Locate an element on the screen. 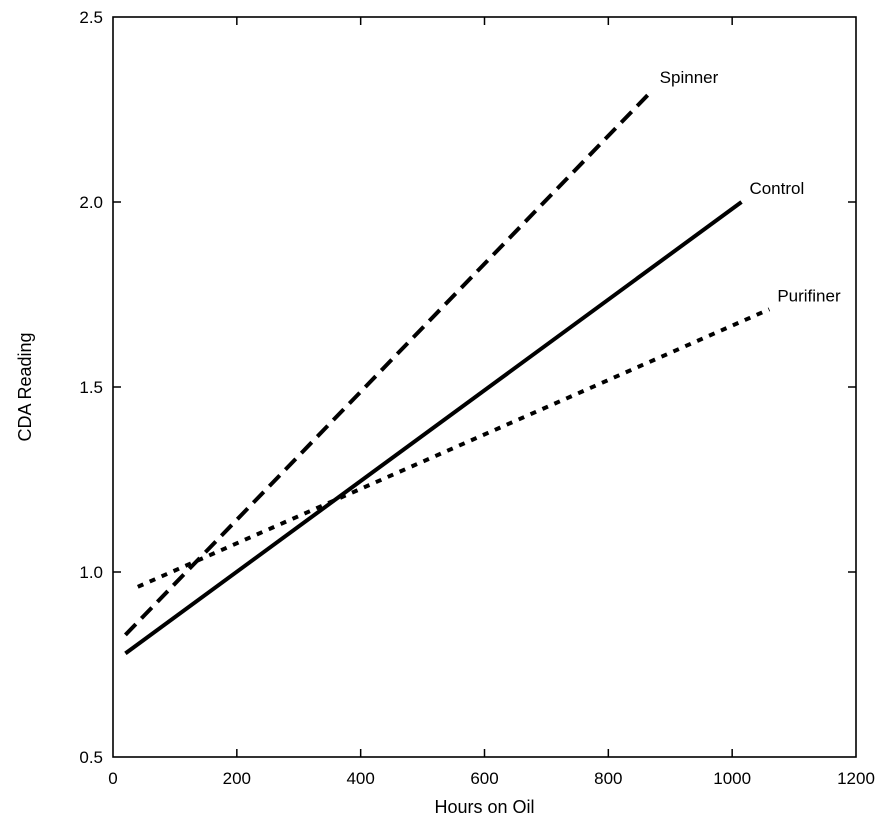  series-labels: Spinner Control Purifiner is located at coordinates (750, 186).